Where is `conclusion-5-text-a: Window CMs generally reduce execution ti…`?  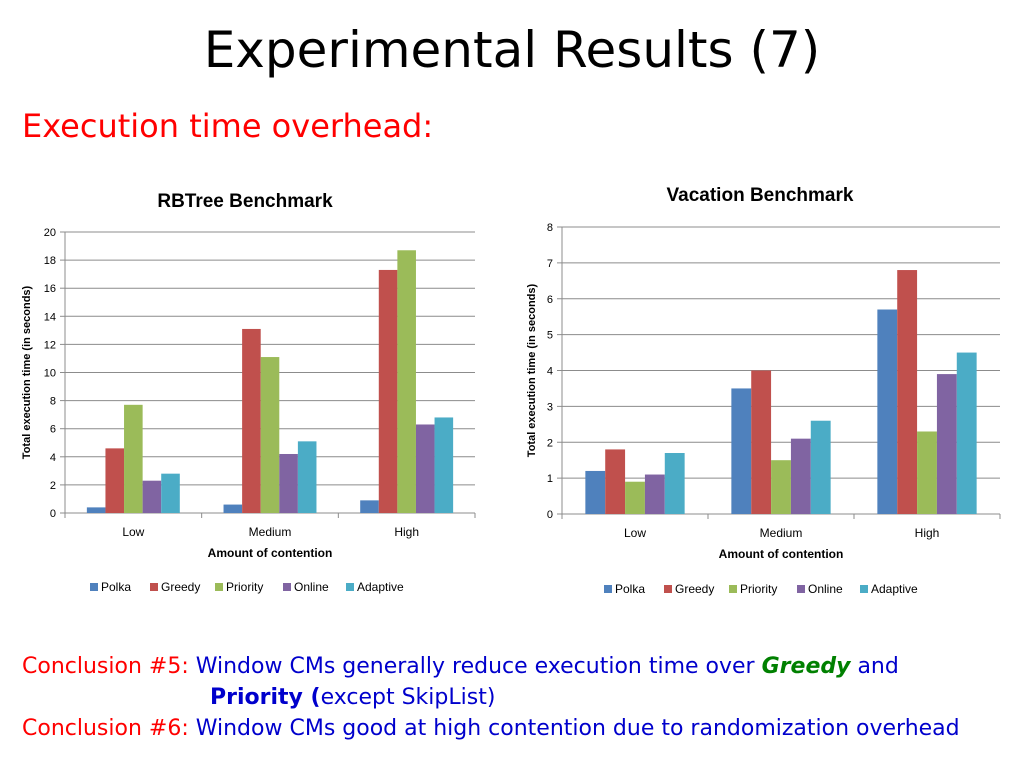 conclusion-5-text-a: Window CMs generally reduce execution ti… is located at coordinates (475, 666).